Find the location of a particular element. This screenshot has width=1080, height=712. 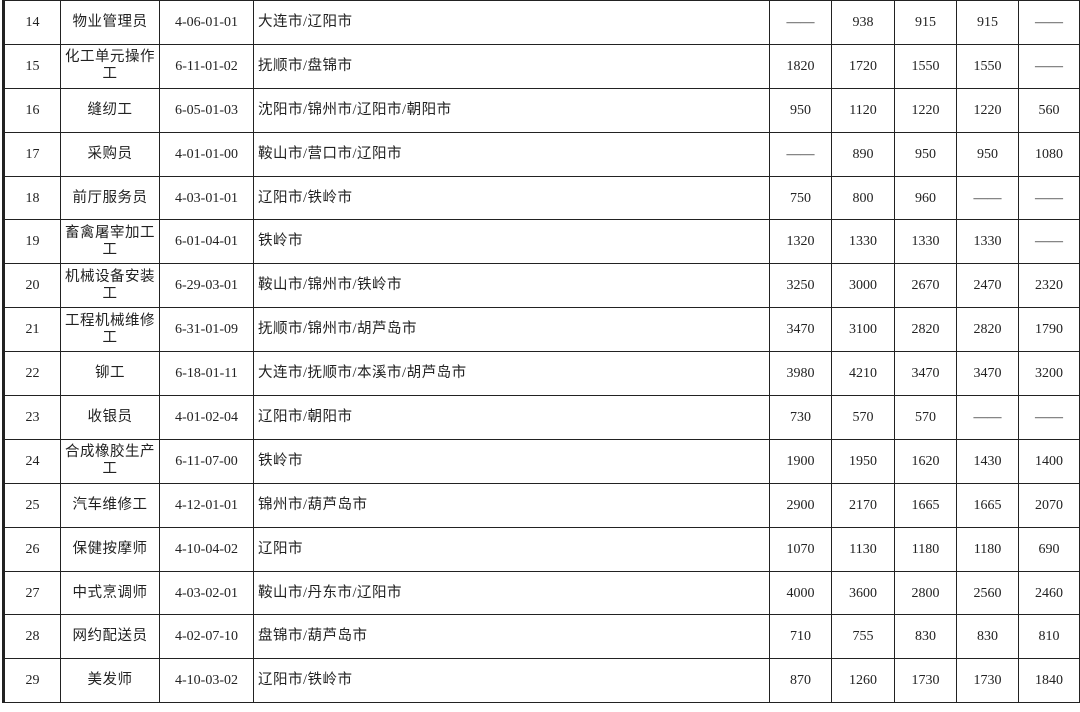

occupation-name-cell: 采购员 is located at coordinates (110, 154).